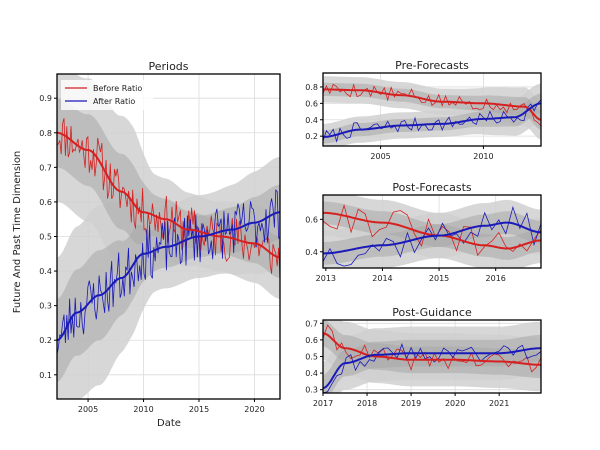  I want to click on chart-title: Post-Guidance, so click(432, 312).